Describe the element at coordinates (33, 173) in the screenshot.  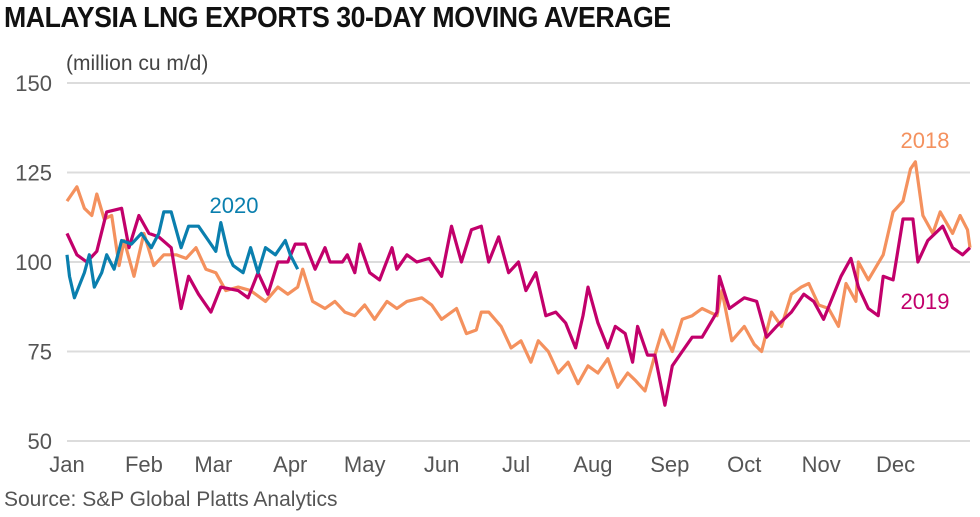
I see `y-tick-label: 125` at that location.